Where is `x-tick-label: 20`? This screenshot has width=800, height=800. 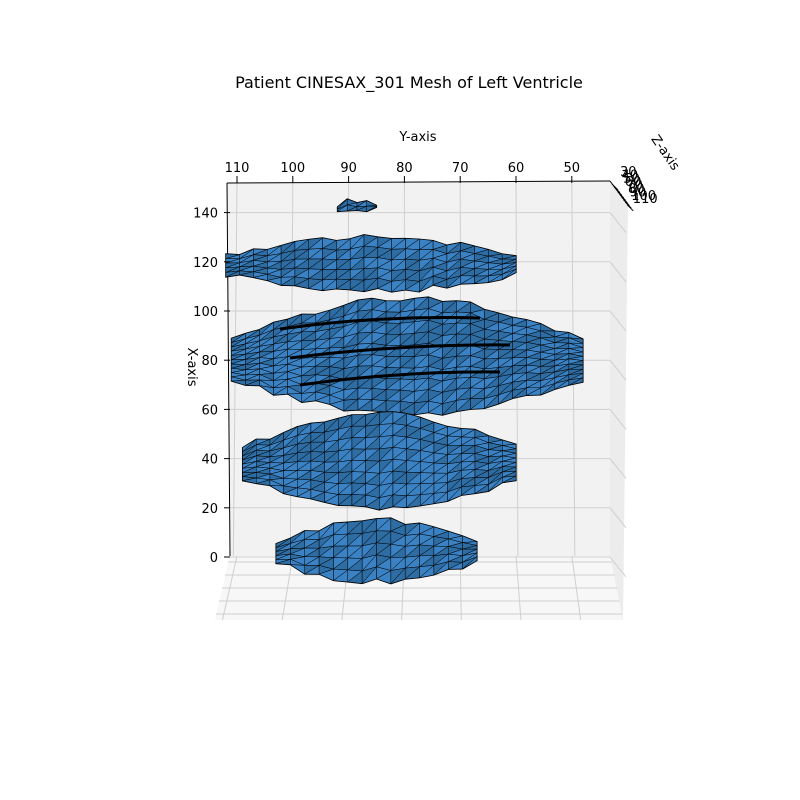 x-tick-label: 20 is located at coordinates (209, 509).